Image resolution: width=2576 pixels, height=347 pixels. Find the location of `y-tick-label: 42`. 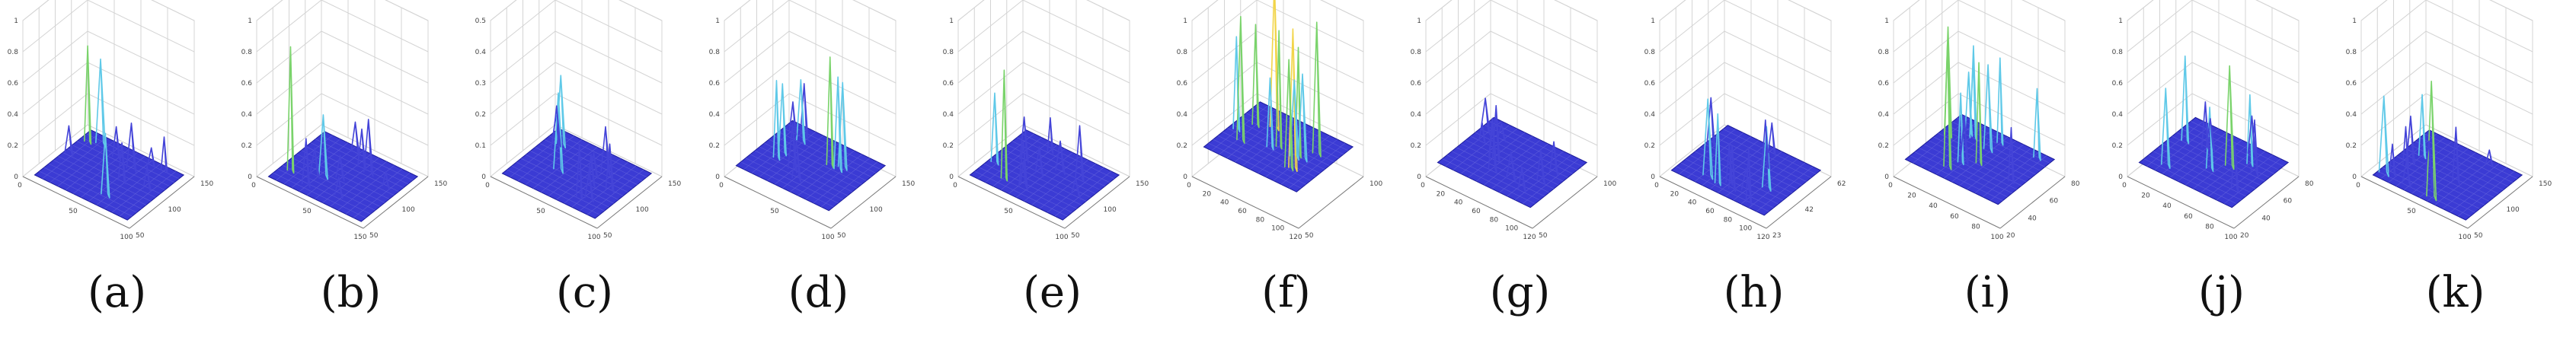

y-tick-label: 42 is located at coordinates (1809, 210).